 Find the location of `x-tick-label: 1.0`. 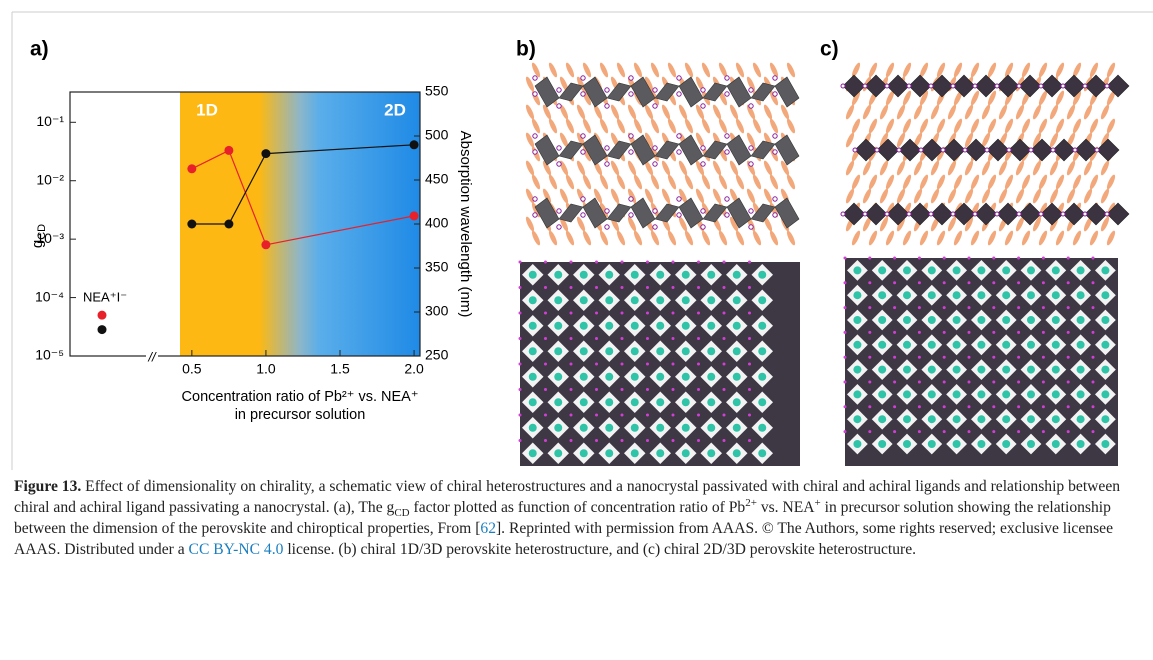

x-tick-label: 1.0 is located at coordinates (266, 369).